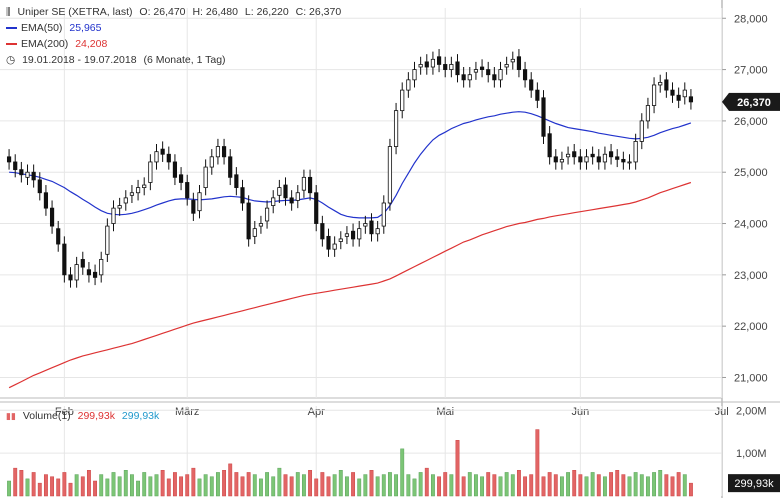  What do you see at coordinates (754, 101) in the screenshot?
I see `last-price-badge` at bounding box center [754, 101].